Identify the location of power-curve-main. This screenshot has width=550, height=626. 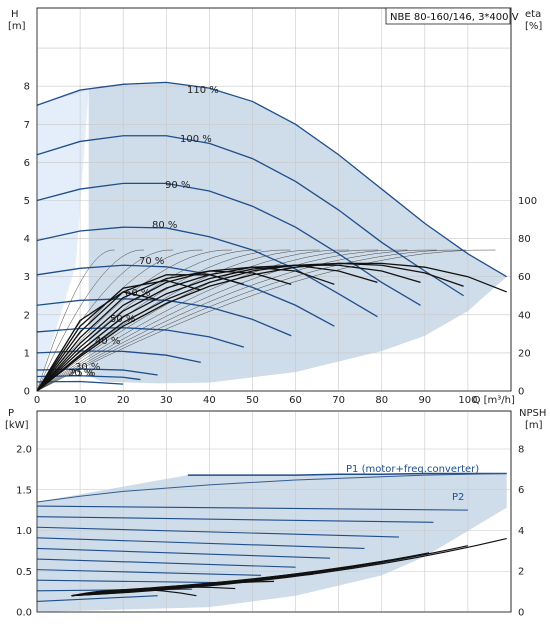
(347, 474).